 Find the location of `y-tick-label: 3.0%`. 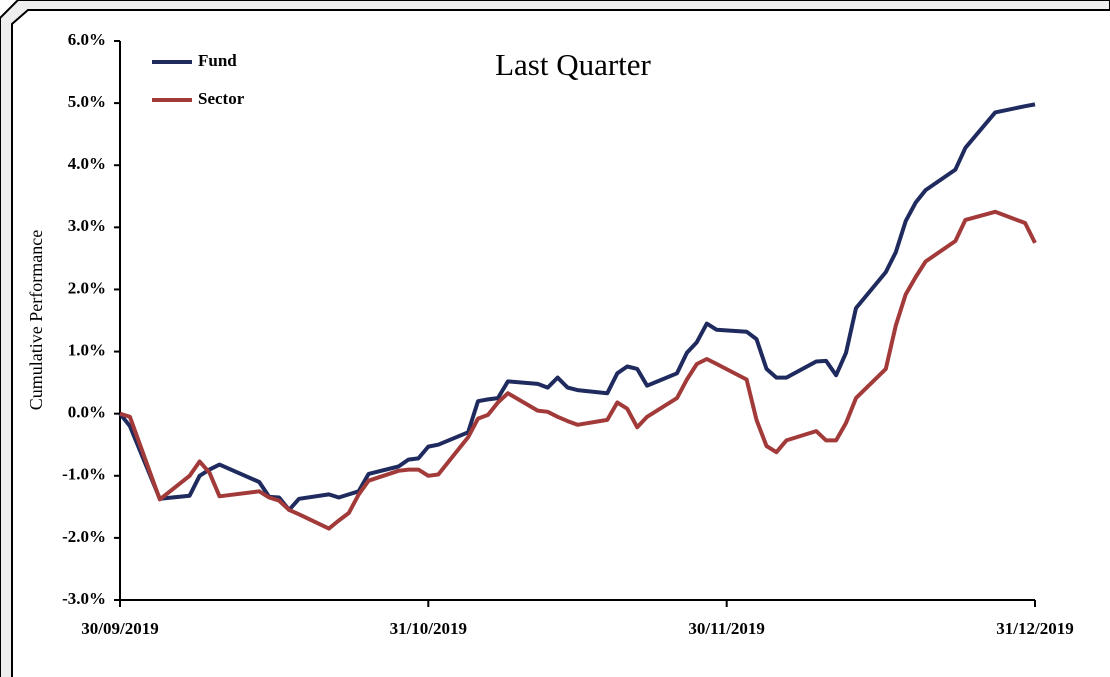

y-tick-label: 3.0% is located at coordinates (87, 225).